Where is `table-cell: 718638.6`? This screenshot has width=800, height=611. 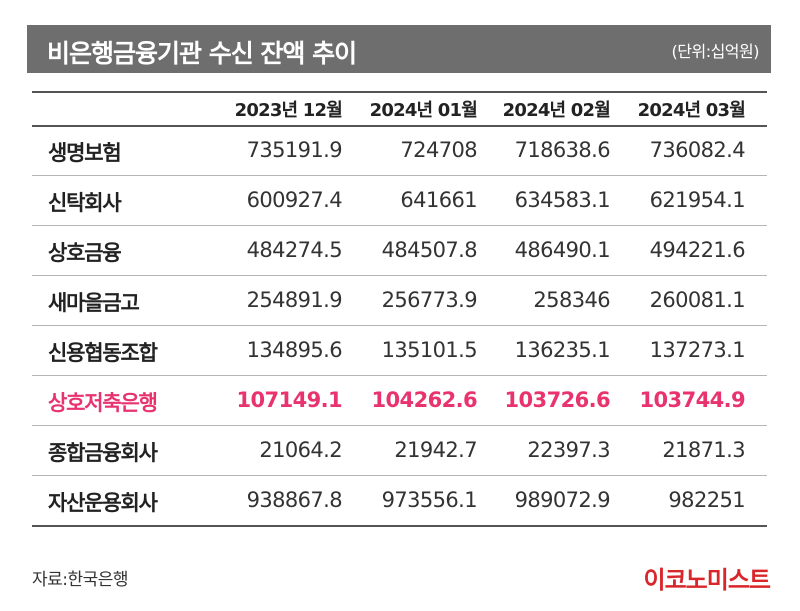
table-cell: 718638.6 is located at coordinates (562, 150).